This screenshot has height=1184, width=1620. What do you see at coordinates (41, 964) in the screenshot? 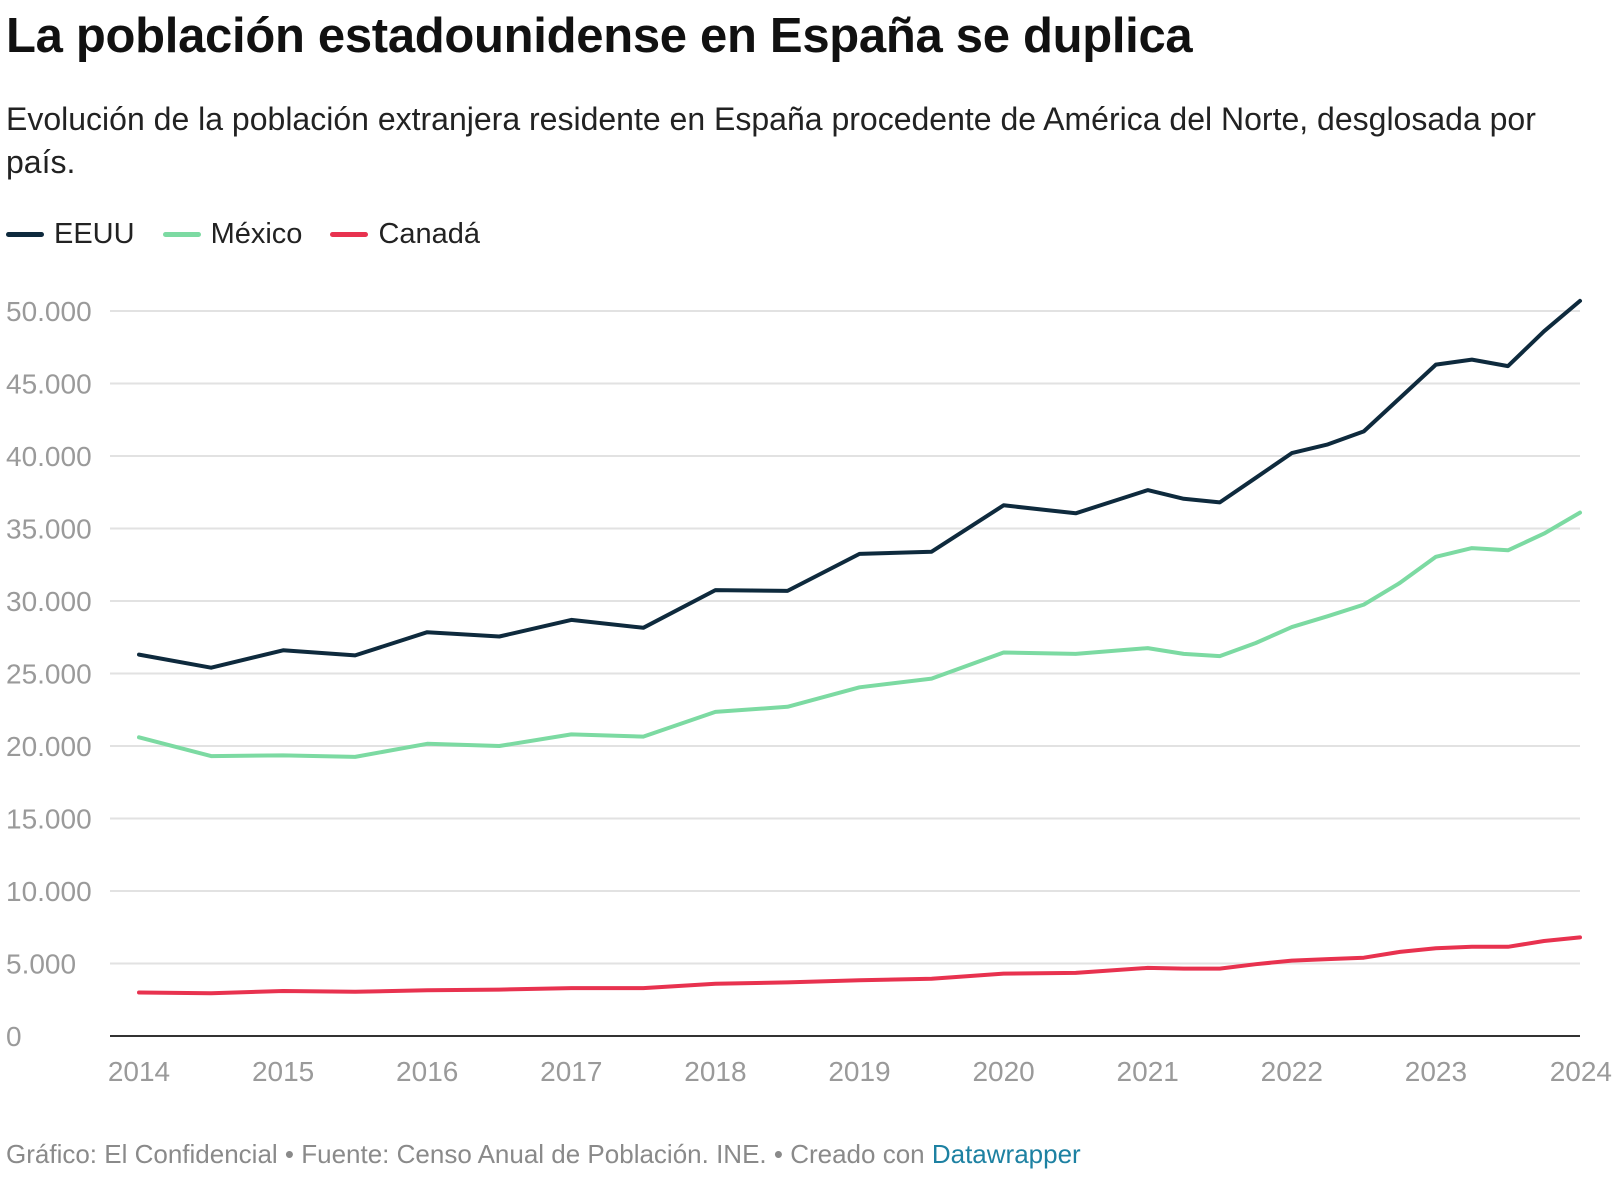
I see `y-tick-label: 5.000` at bounding box center [41, 964].